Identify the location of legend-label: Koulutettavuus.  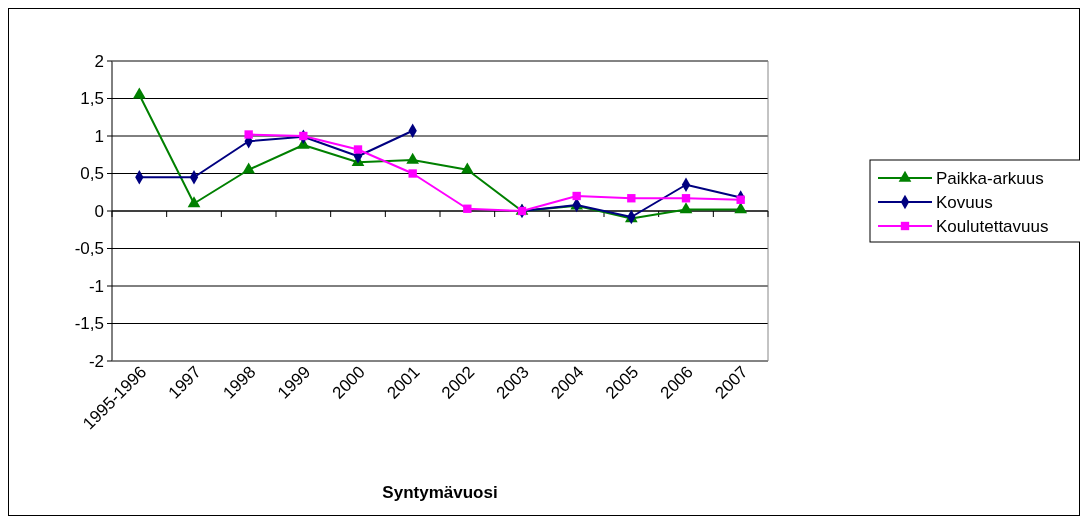
(992, 226).